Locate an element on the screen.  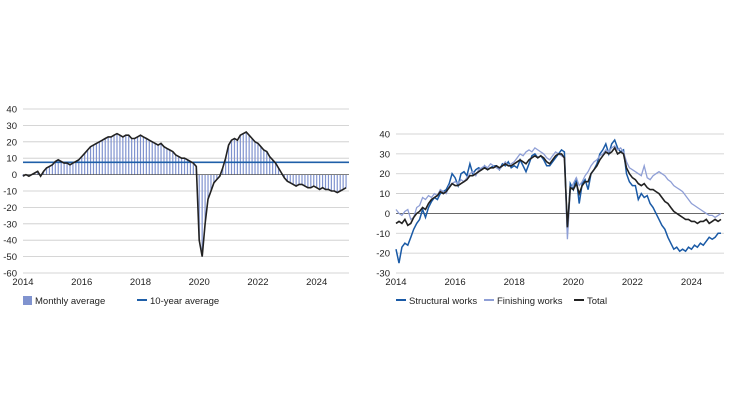
right-x-tick-2024: 2024 is located at coordinates (691, 282).